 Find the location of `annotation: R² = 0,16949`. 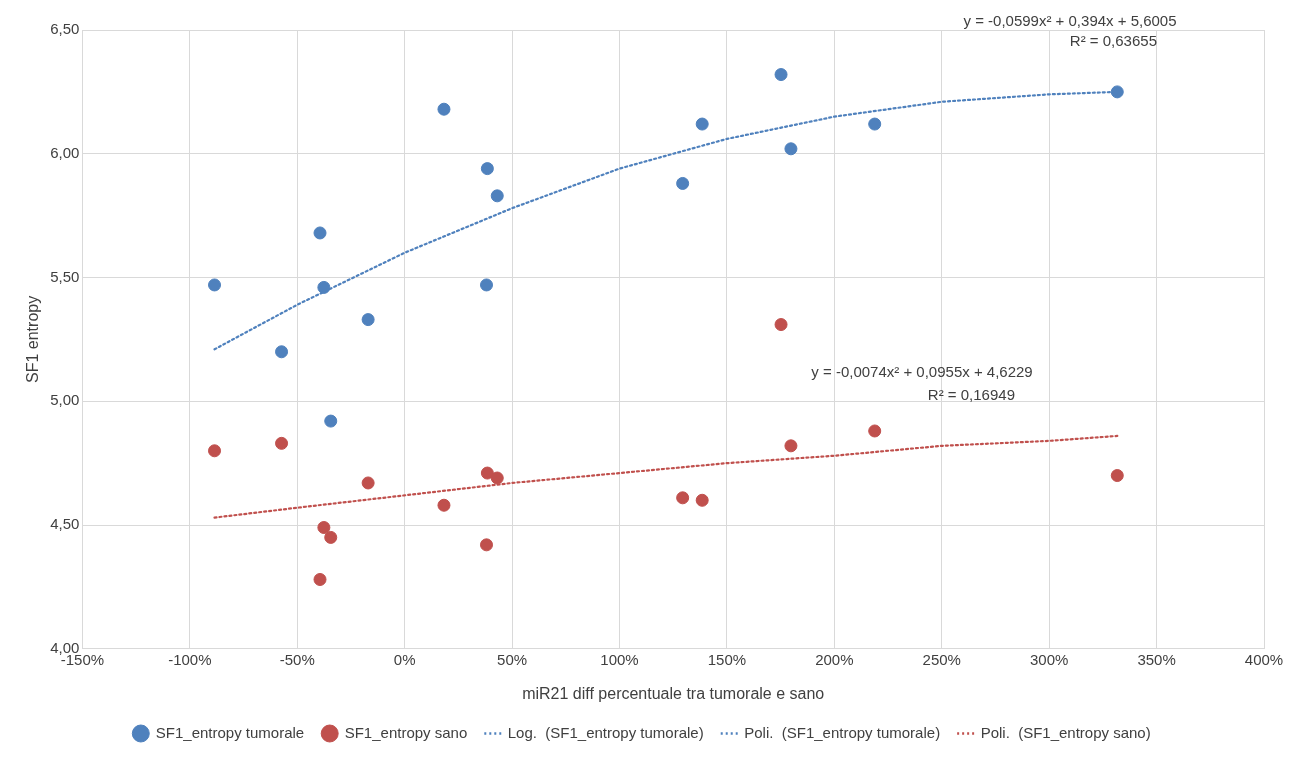

annotation: R² = 0,16949 is located at coordinates (971, 395).